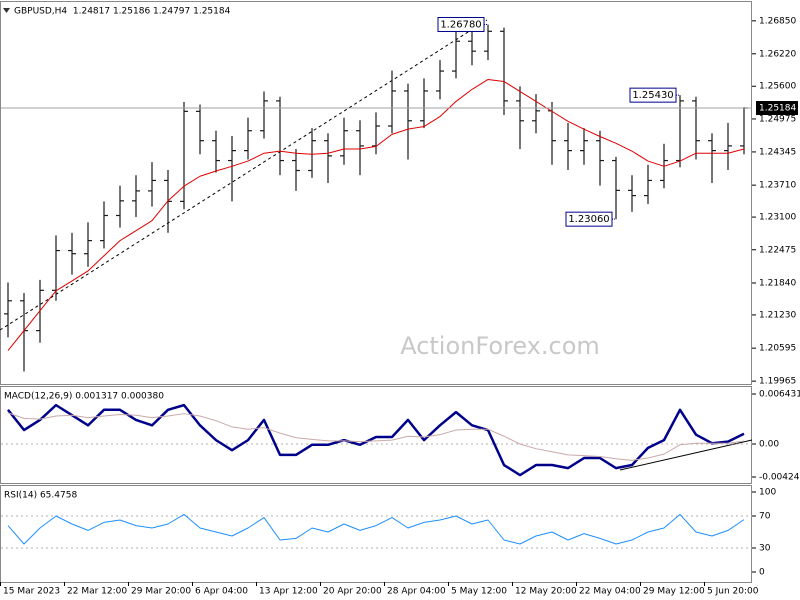 This screenshot has height=600, width=800. Describe the element at coordinates (769, 445) in the screenshot. I see `y-tick-label: 0.00` at that location.